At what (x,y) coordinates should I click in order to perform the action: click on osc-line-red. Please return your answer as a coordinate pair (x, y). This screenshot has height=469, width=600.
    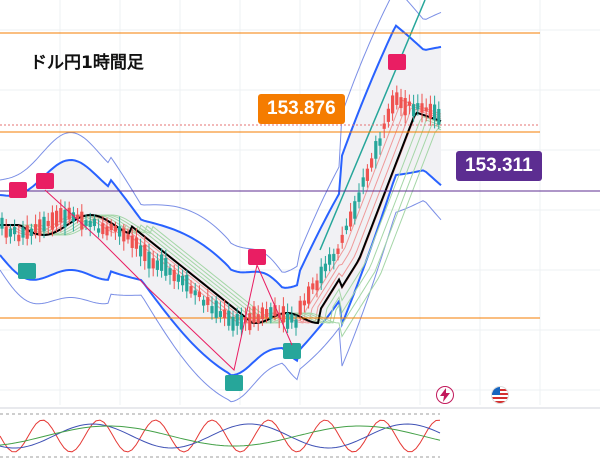
    Looking at the image, I should click on (220, 436).